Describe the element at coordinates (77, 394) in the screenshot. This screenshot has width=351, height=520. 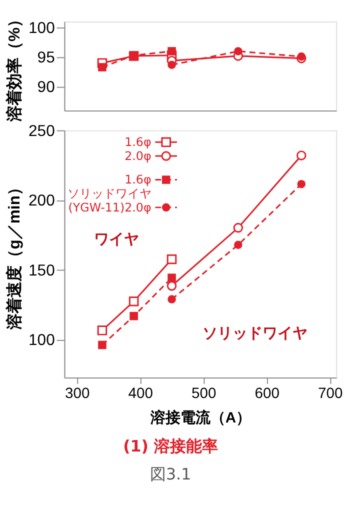
I see `x-tick-label: 300` at that location.